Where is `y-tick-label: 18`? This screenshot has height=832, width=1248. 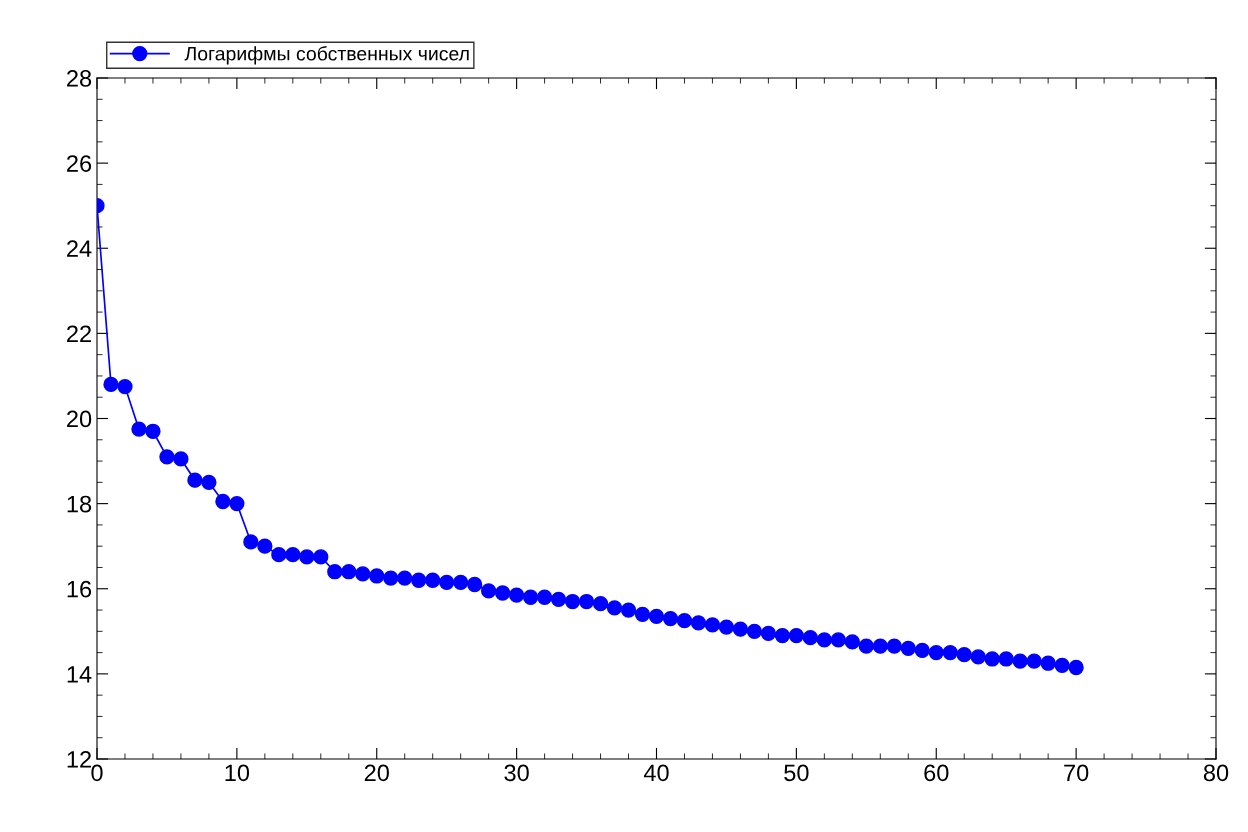
y-tick-label: 18 is located at coordinates (79, 504).